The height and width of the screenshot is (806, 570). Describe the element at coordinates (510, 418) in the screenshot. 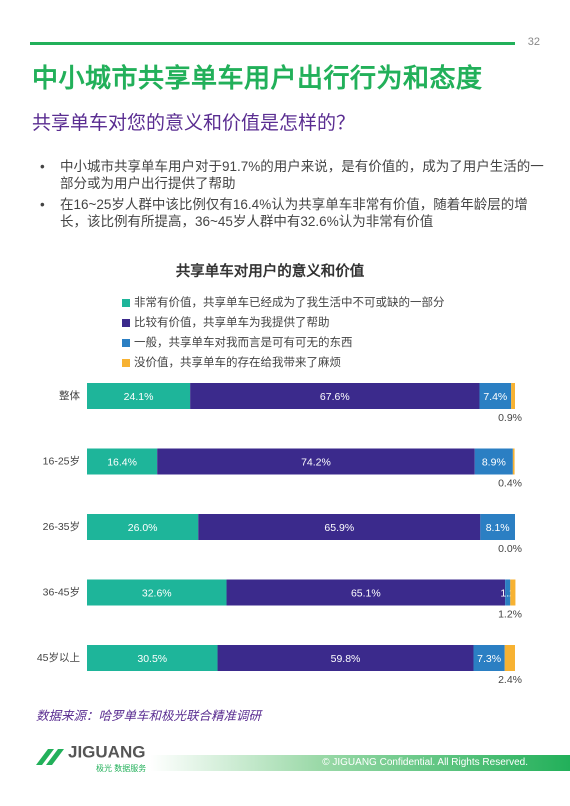

I see `value-label: 0.9%` at that location.